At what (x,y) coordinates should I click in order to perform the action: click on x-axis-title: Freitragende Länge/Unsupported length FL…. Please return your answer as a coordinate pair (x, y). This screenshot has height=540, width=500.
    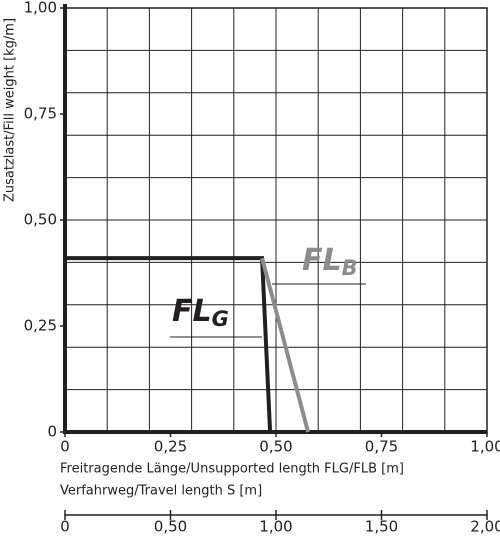
    Looking at the image, I should click on (232, 469).